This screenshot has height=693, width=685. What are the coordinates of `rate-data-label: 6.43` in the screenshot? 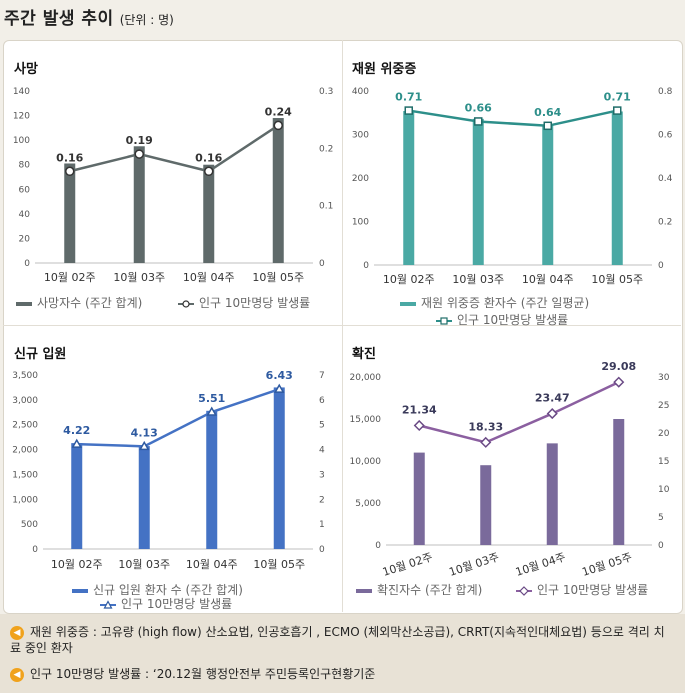 It's located at (279, 375).